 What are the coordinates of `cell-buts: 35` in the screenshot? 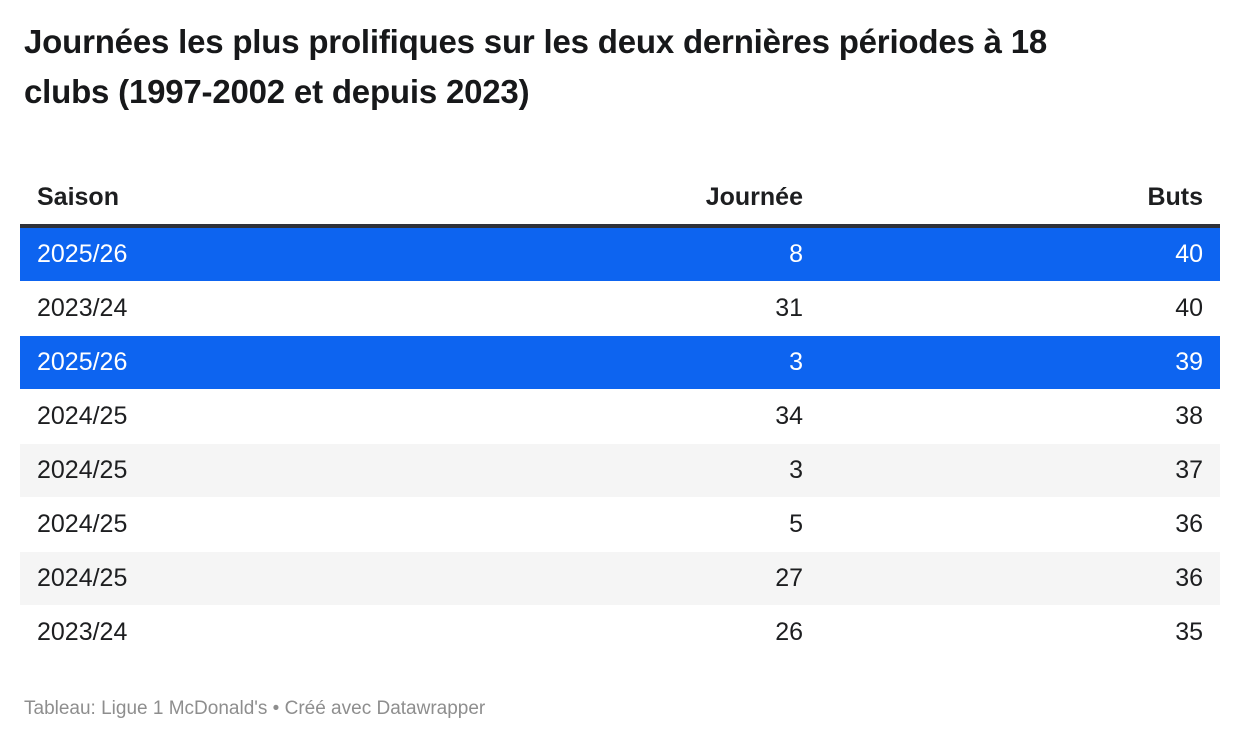 It's located at (1020, 633).